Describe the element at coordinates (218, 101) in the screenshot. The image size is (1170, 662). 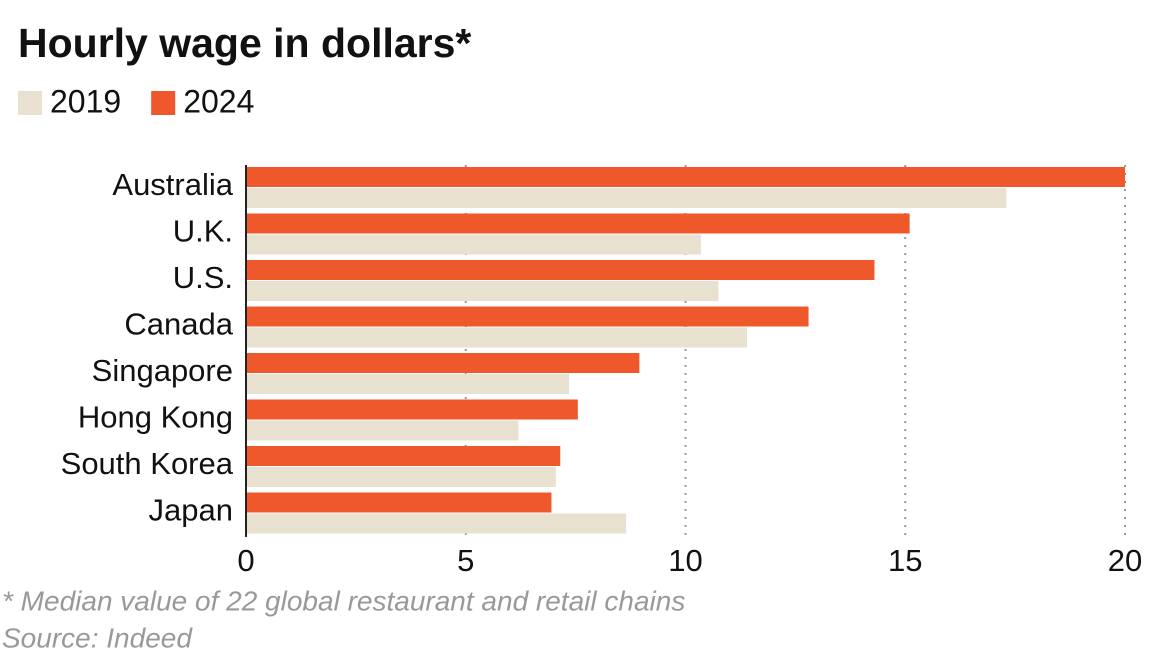
I see `legend-label: 2024` at that location.